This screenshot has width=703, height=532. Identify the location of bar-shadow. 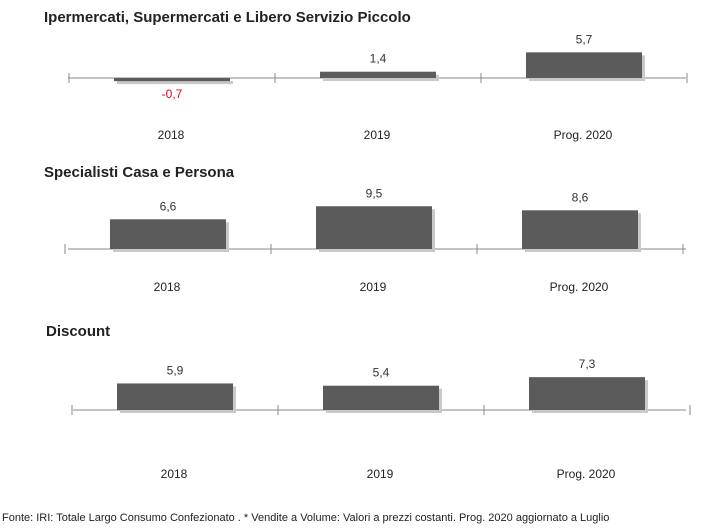
(175, 83).